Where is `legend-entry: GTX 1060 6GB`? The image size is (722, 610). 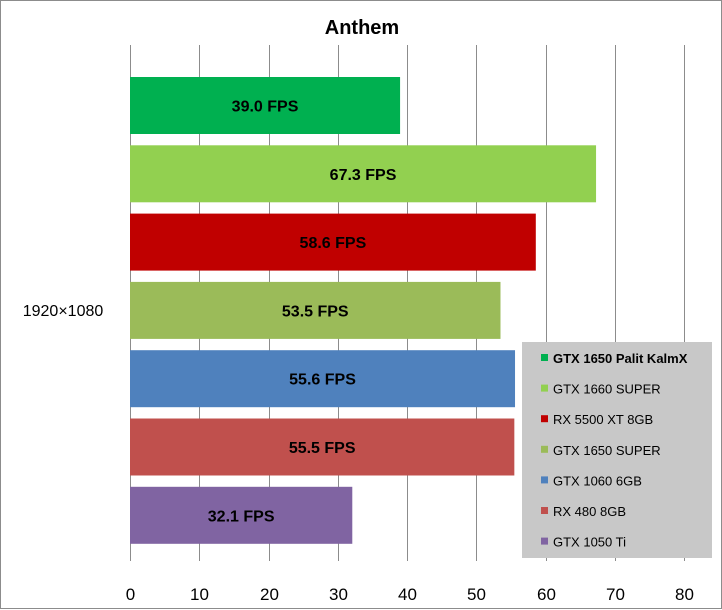 legend-entry: GTX 1060 6GB is located at coordinates (597, 480).